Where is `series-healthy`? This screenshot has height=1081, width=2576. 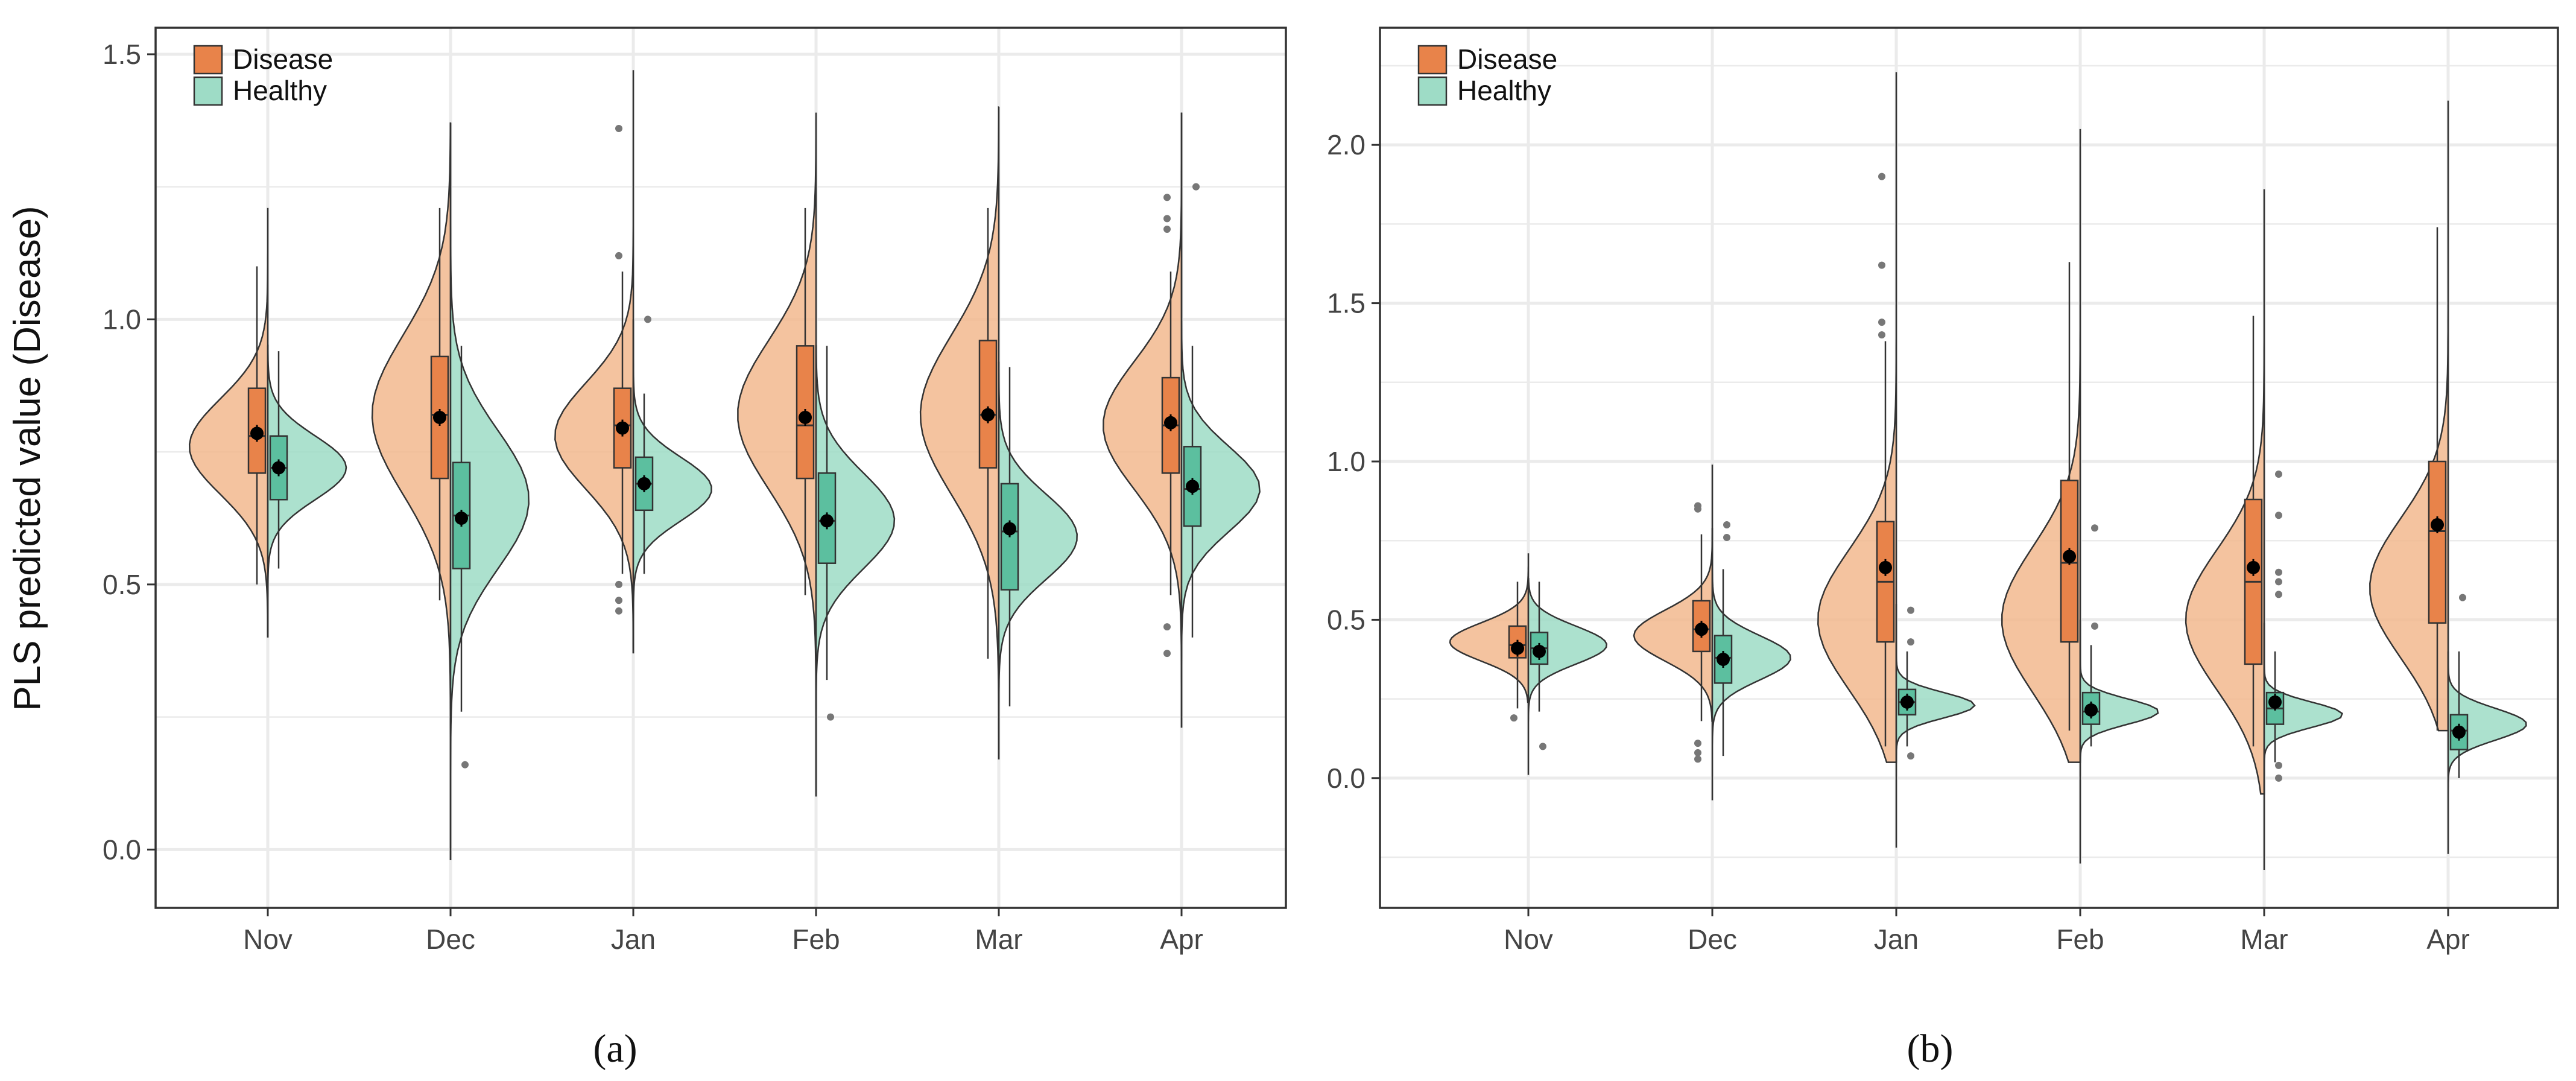
series-healthy is located at coordinates (2027, 670).